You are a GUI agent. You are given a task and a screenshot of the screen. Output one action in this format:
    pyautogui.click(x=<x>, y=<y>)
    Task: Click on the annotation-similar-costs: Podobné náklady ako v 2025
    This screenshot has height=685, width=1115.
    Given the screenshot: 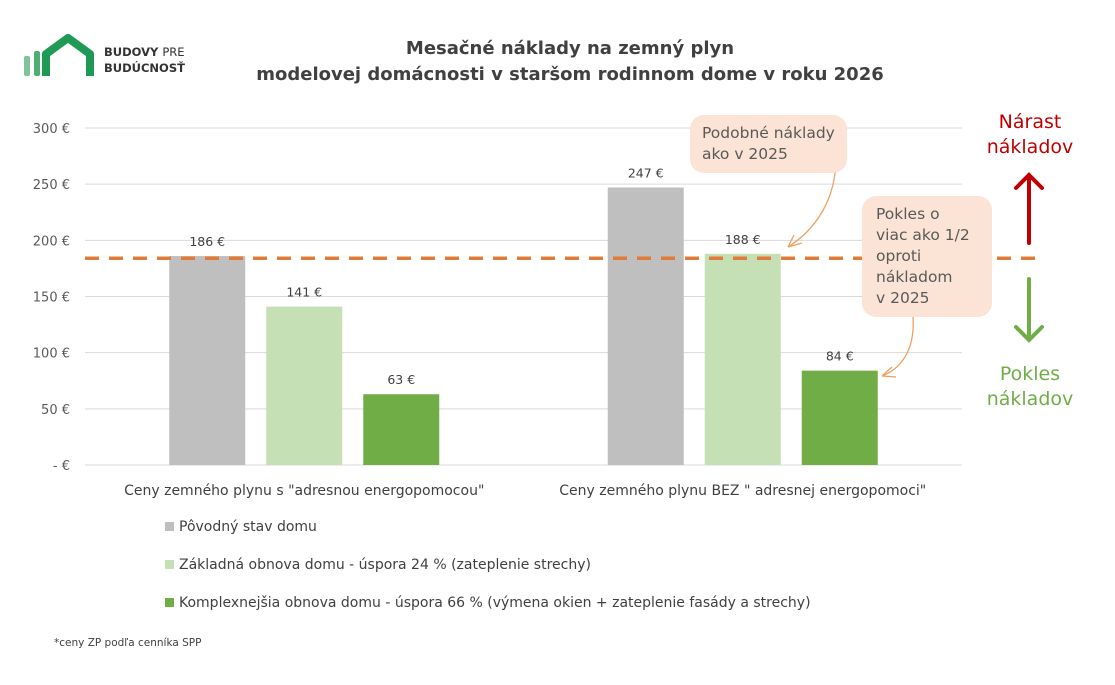 What is the action you would take?
    pyautogui.click(x=768, y=144)
    